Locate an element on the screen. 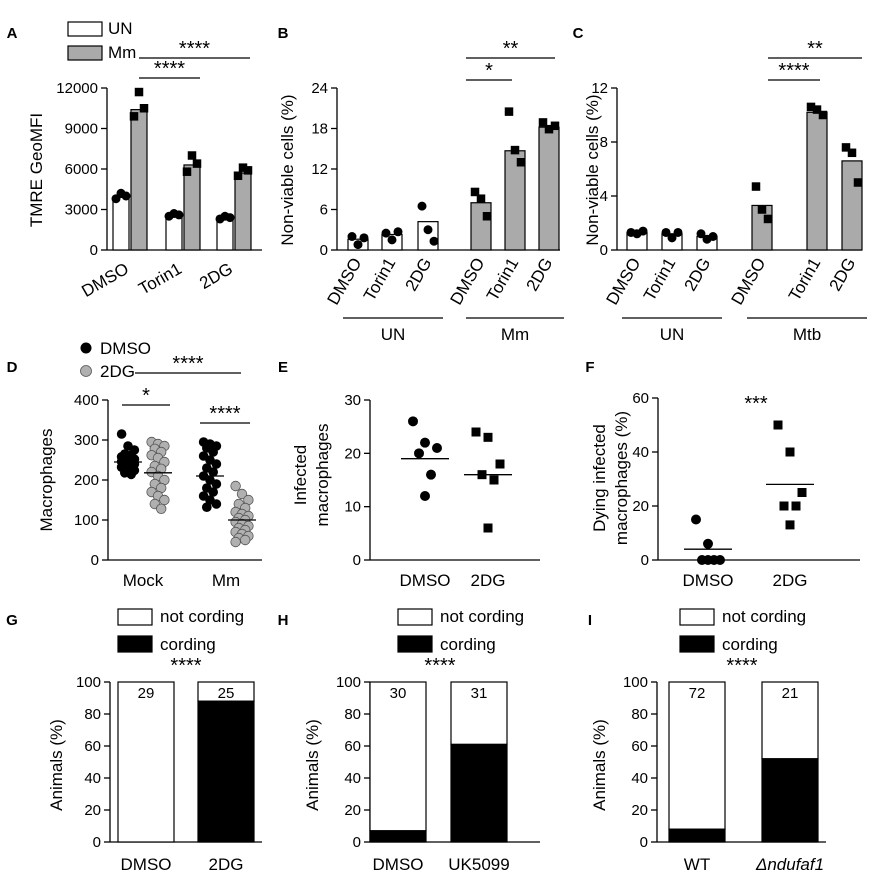 The width and height of the screenshot is (893, 886). panel-E-y-tick-label: 30 is located at coordinates (352, 400).